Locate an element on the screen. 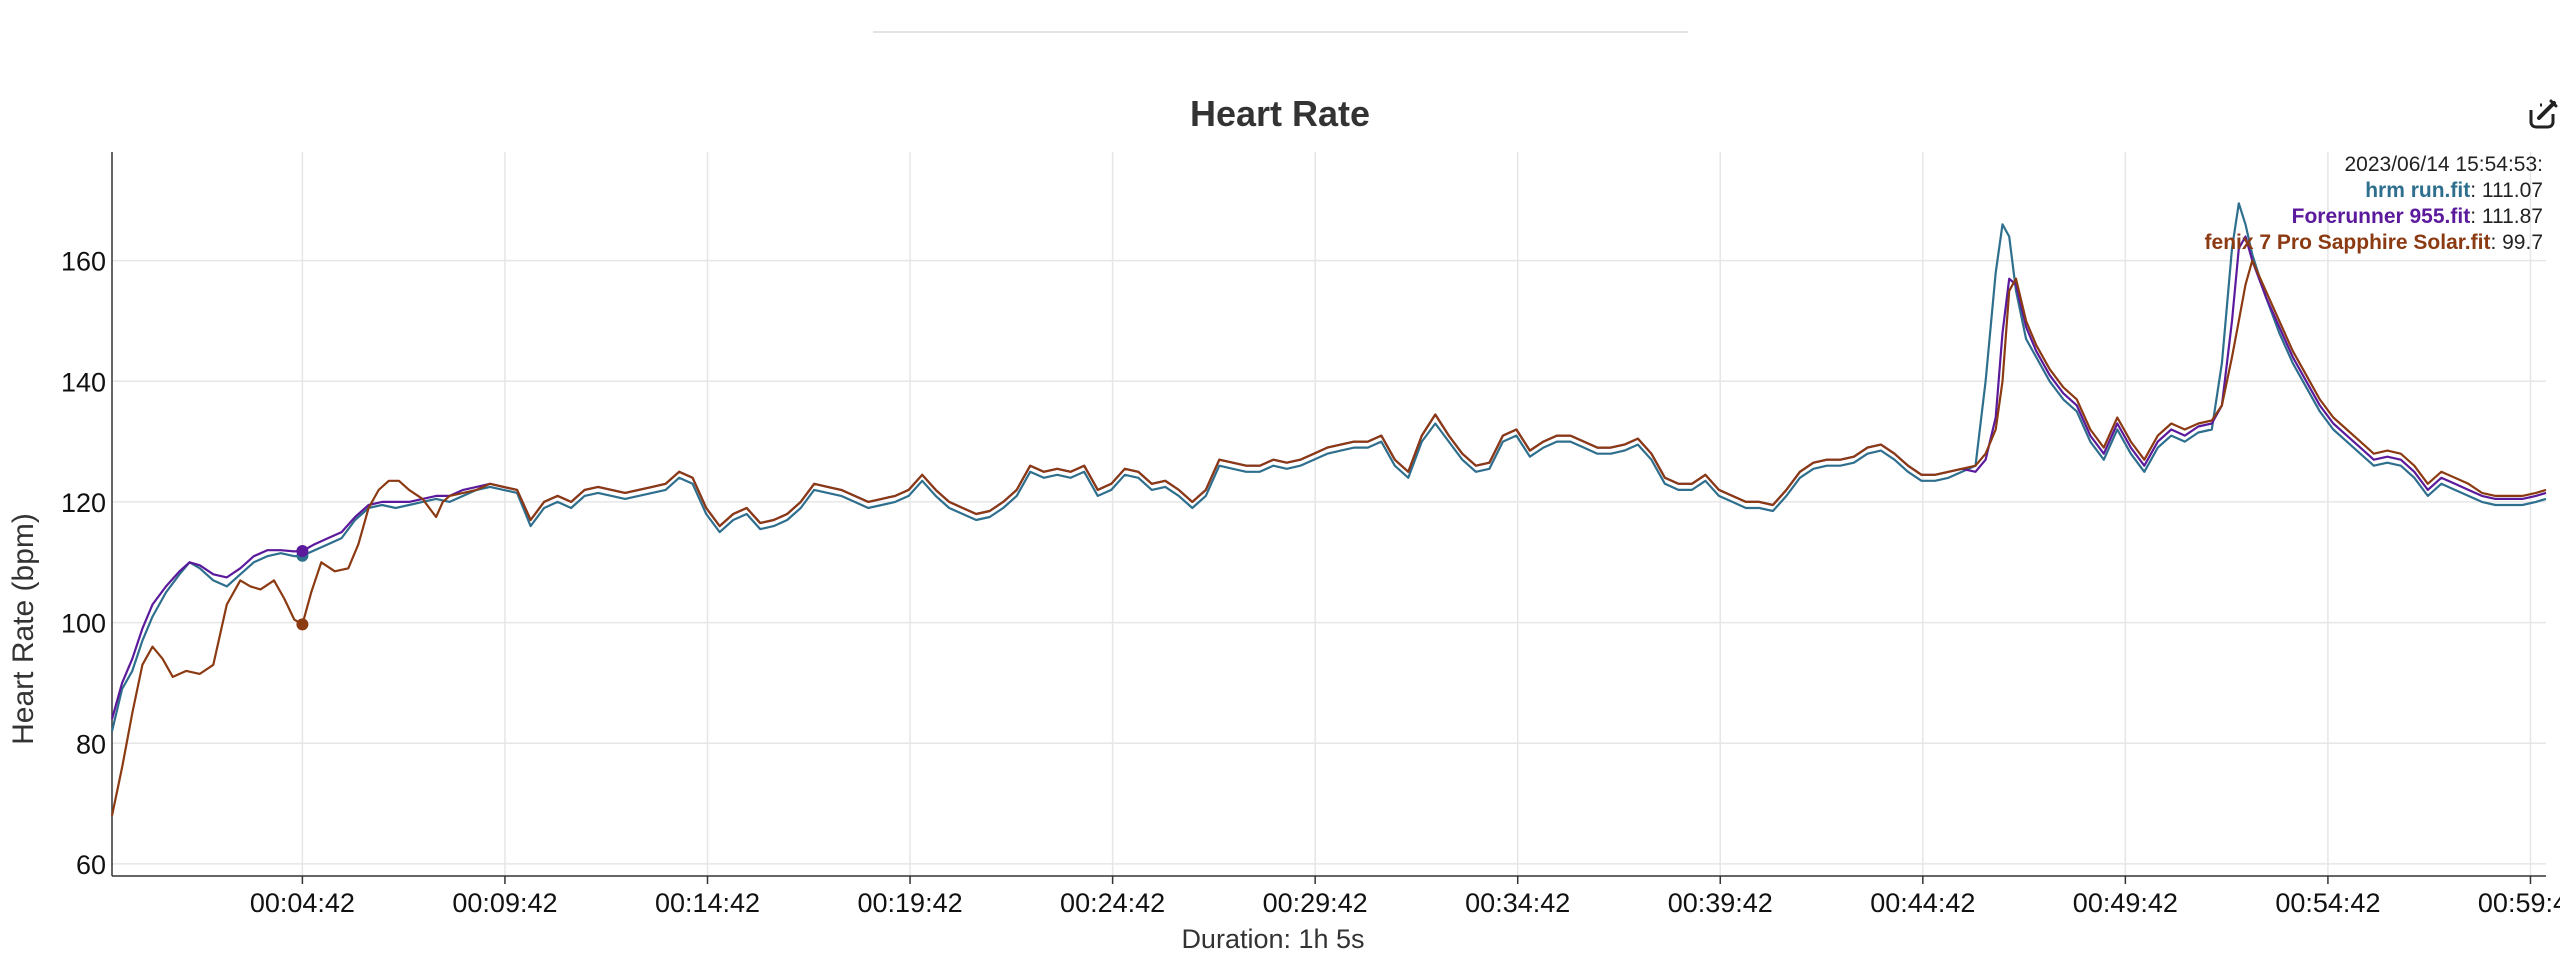  edit-icon is located at coordinates (2543, 113).